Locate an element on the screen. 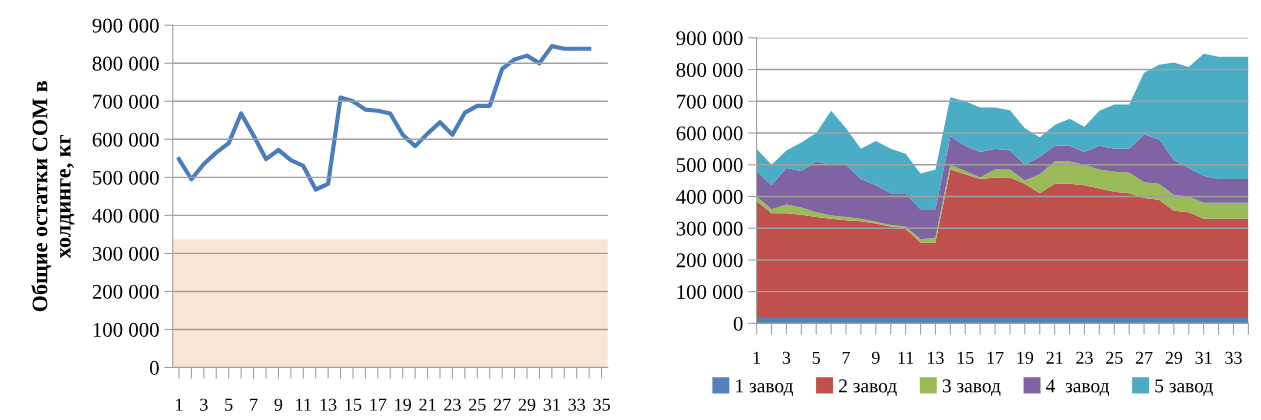 Image resolution: width=1261 pixels, height=420 pixels. y-axis-title: Общие остатки СОМ в холдинге, кг is located at coordinates (53, 196).